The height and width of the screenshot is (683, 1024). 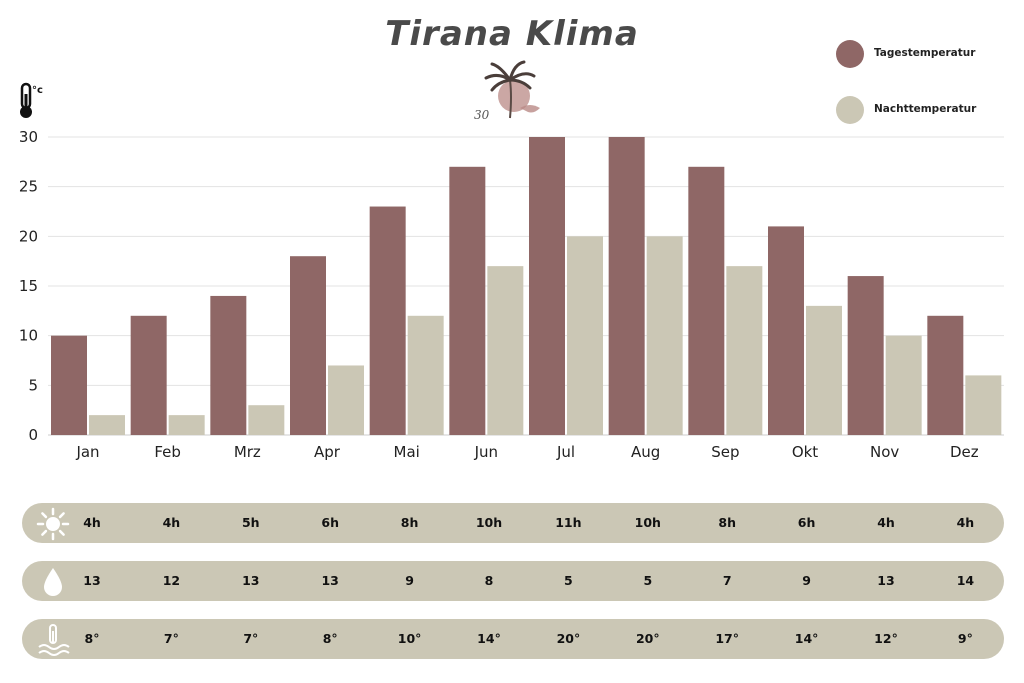 I want to click on rain-days-value: 7, so click(x=727, y=580).